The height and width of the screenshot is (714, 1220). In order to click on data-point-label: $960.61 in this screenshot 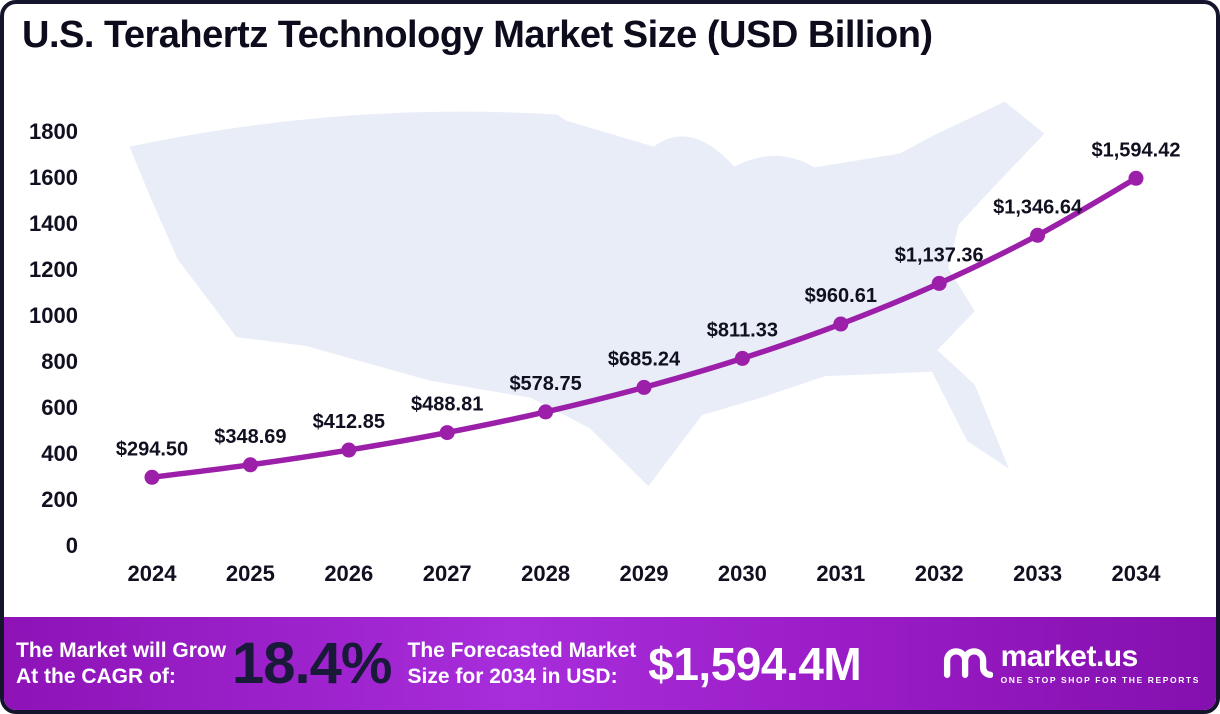, I will do `click(841, 296)`.